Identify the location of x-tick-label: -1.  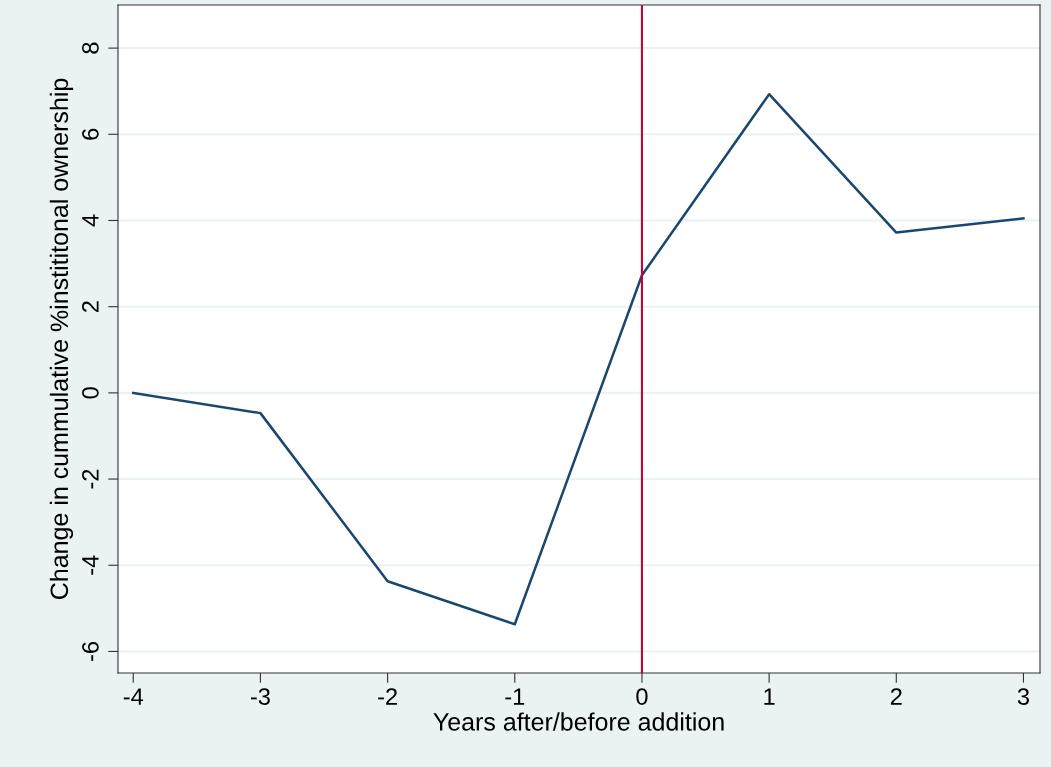
(515, 696).